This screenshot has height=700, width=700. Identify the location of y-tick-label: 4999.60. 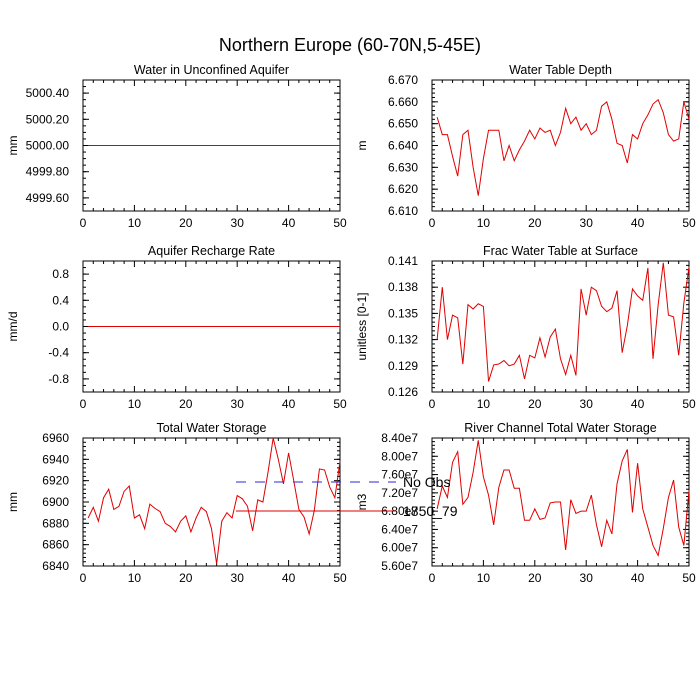
(48, 198).